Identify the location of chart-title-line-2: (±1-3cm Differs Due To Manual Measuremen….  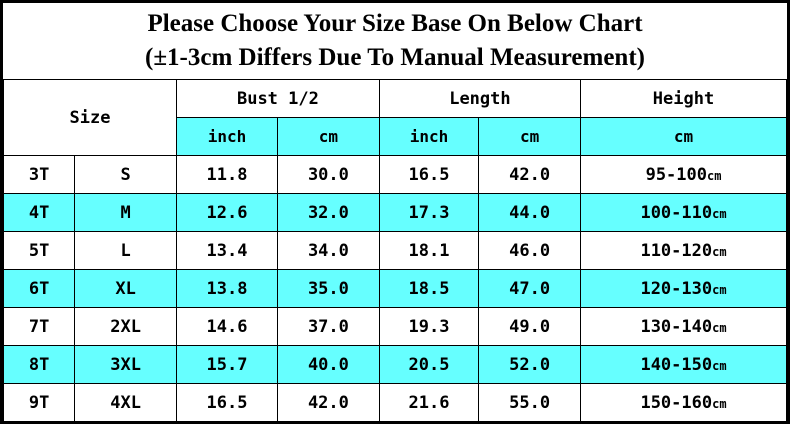
(395, 57).